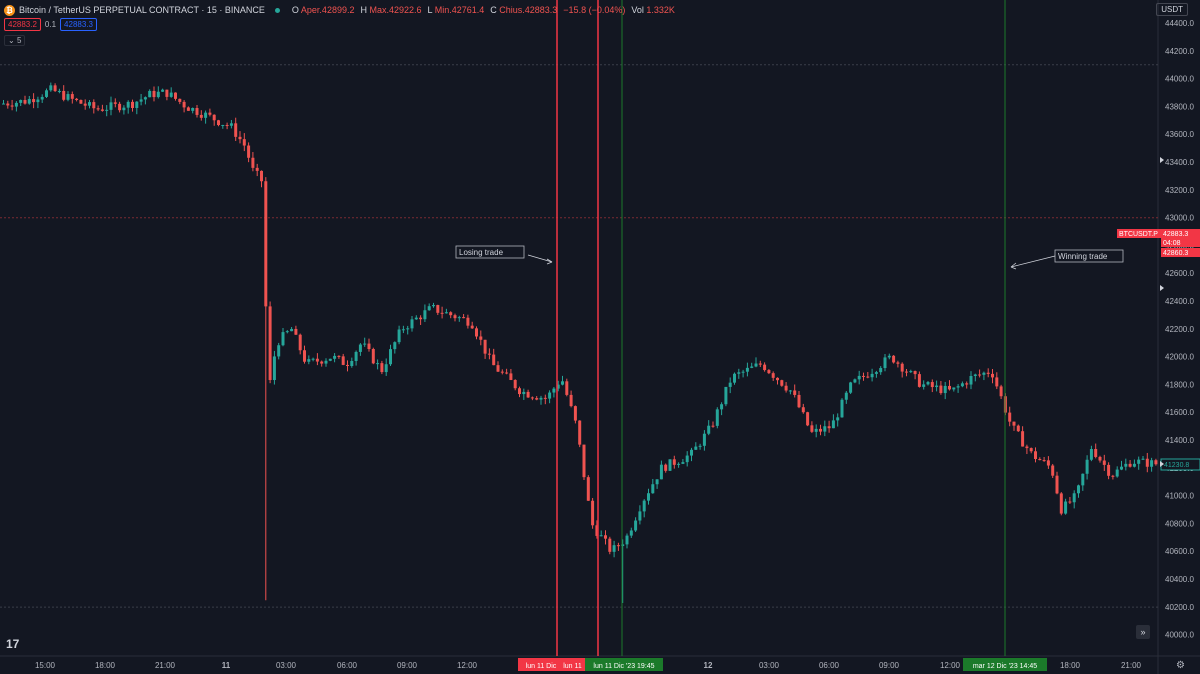 Image resolution: width=1200 pixels, height=674 pixels. What do you see at coordinates (1070, 665) in the screenshot?
I see `time-tick-13: 18:00` at bounding box center [1070, 665].